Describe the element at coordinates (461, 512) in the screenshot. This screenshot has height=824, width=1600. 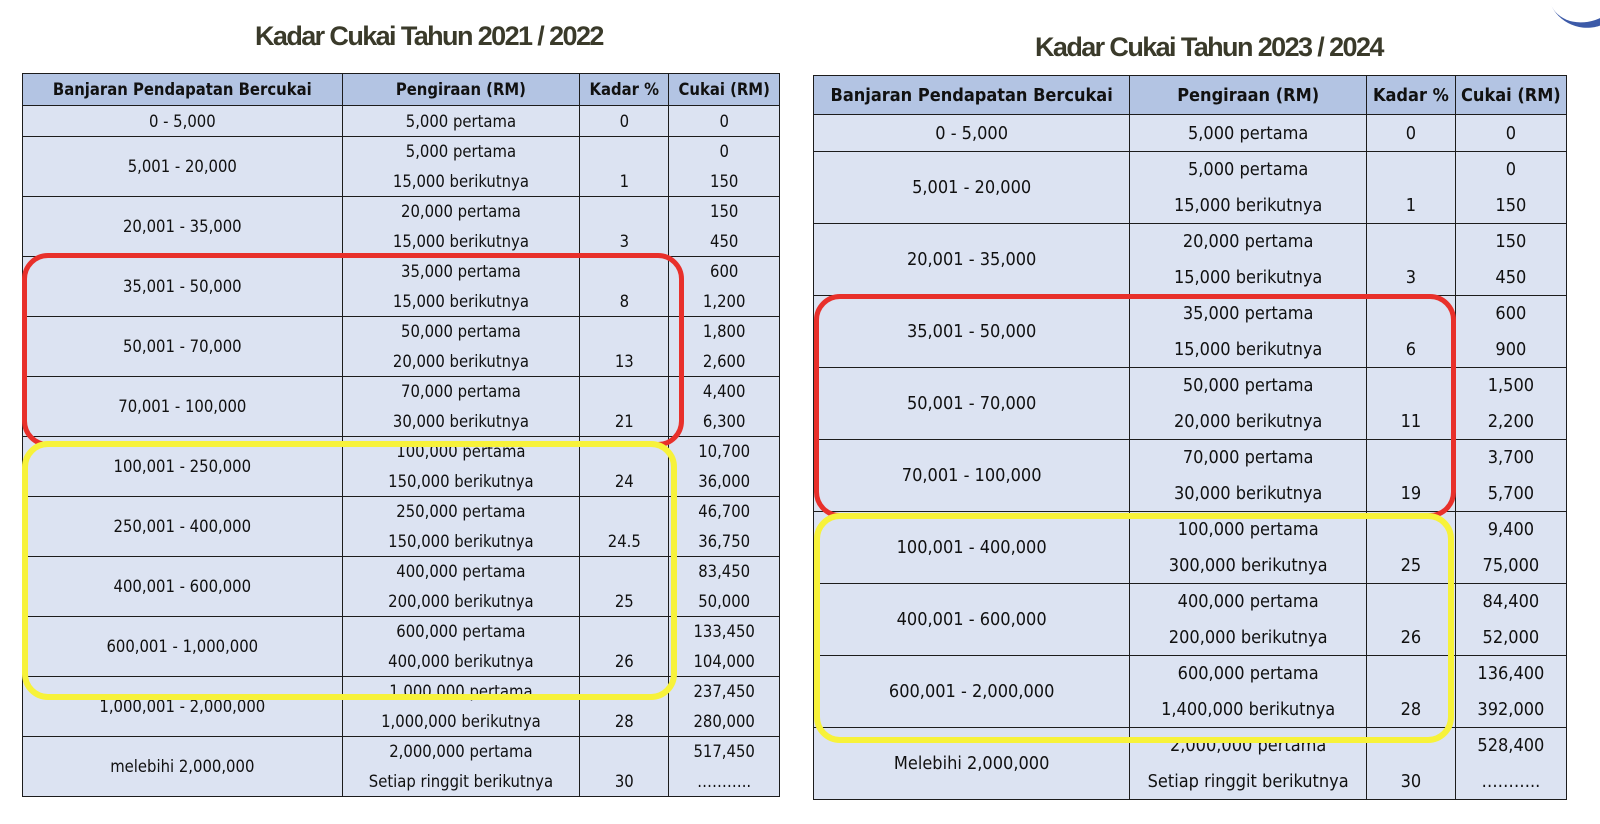
I see `calculation-line: 250,000 pertama` at that location.